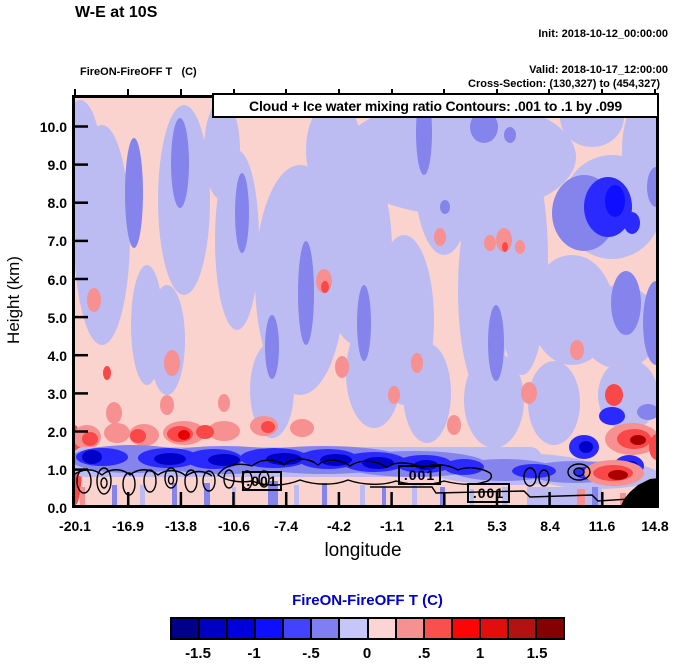 This screenshot has height=667, width=674. I want to click on x-tick-label: 11.6, so click(602, 526).